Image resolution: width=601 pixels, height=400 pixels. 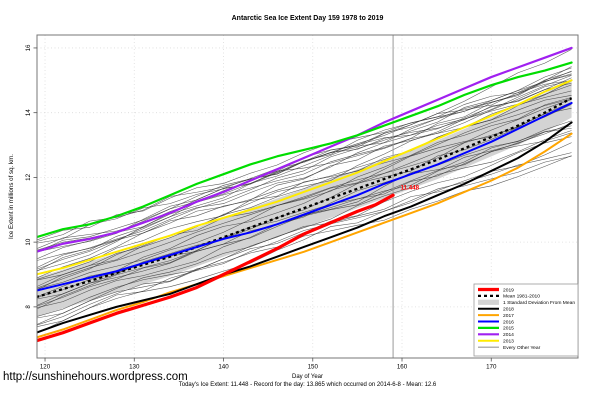 I want to click on source-url: http://sunshinehours.wordpress.com, so click(x=95, y=377).